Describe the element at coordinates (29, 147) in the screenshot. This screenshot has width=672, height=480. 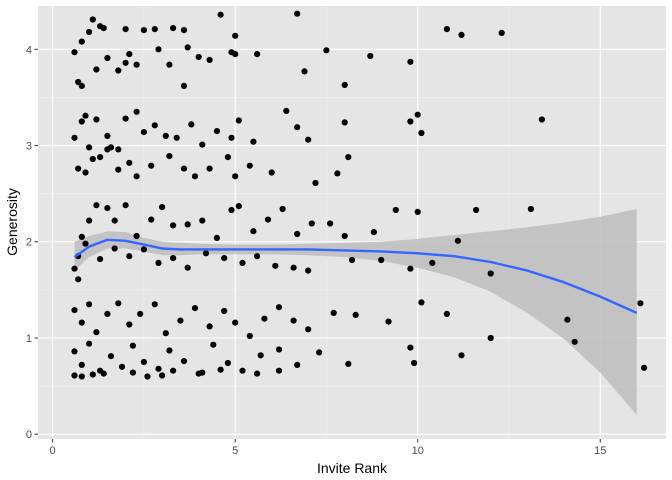
I see `y-tick-label: 3` at that location.